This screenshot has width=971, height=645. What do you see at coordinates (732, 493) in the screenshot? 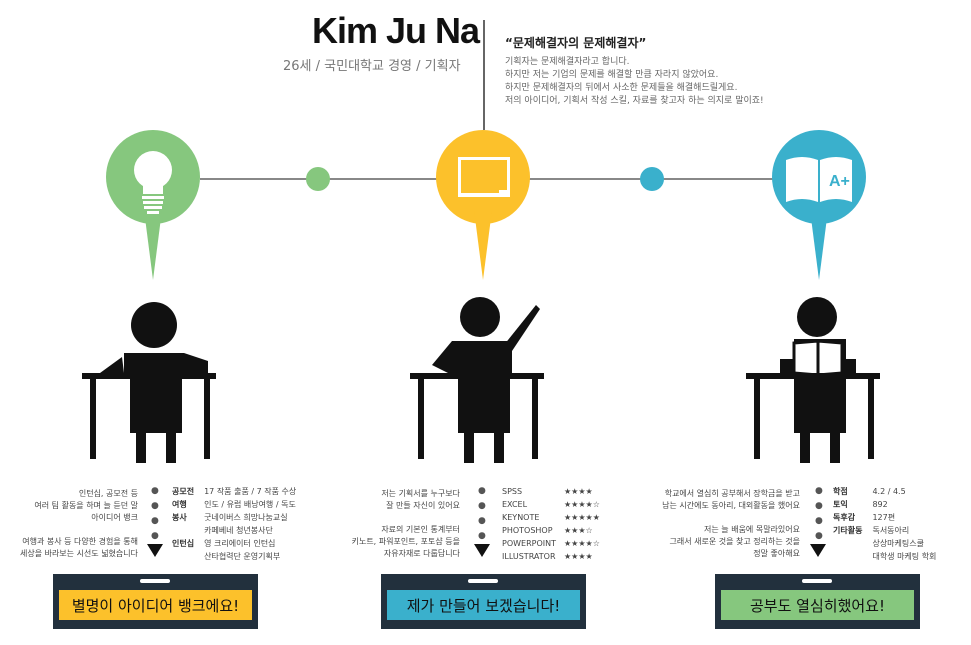
I see `text-line: 학교에서 열심히 공부해서 장학금을 받고` at bounding box center [732, 493].